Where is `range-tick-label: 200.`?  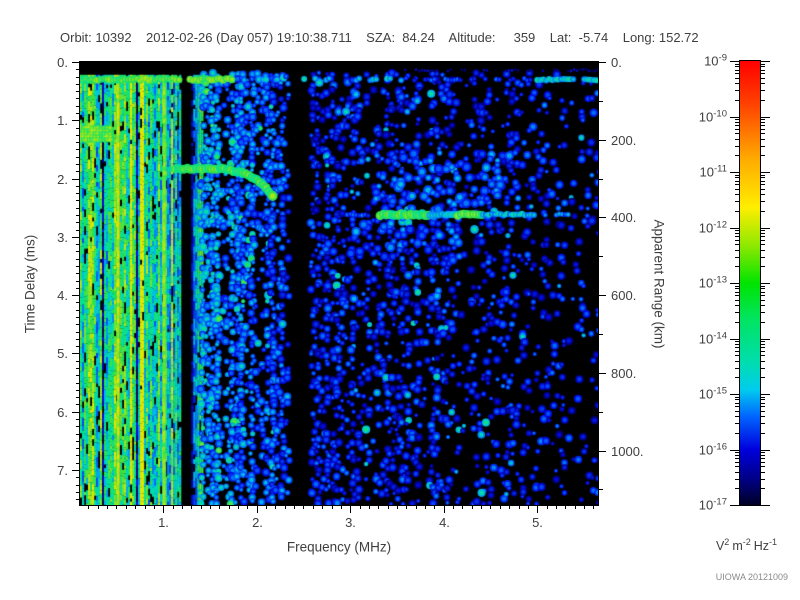
range-tick-label: 200. is located at coordinates (623, 140).